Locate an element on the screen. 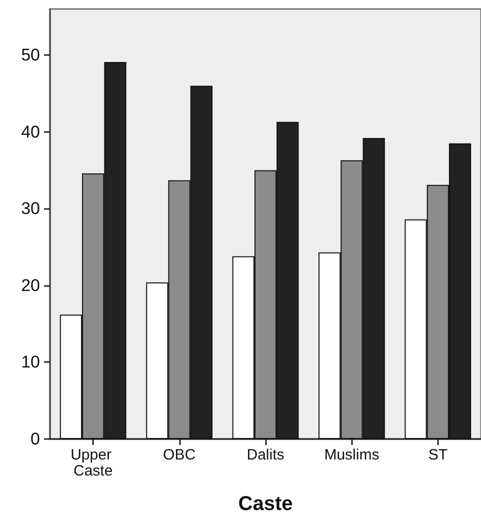  x-tick-label: OBC is located at coordinates (179, 455).